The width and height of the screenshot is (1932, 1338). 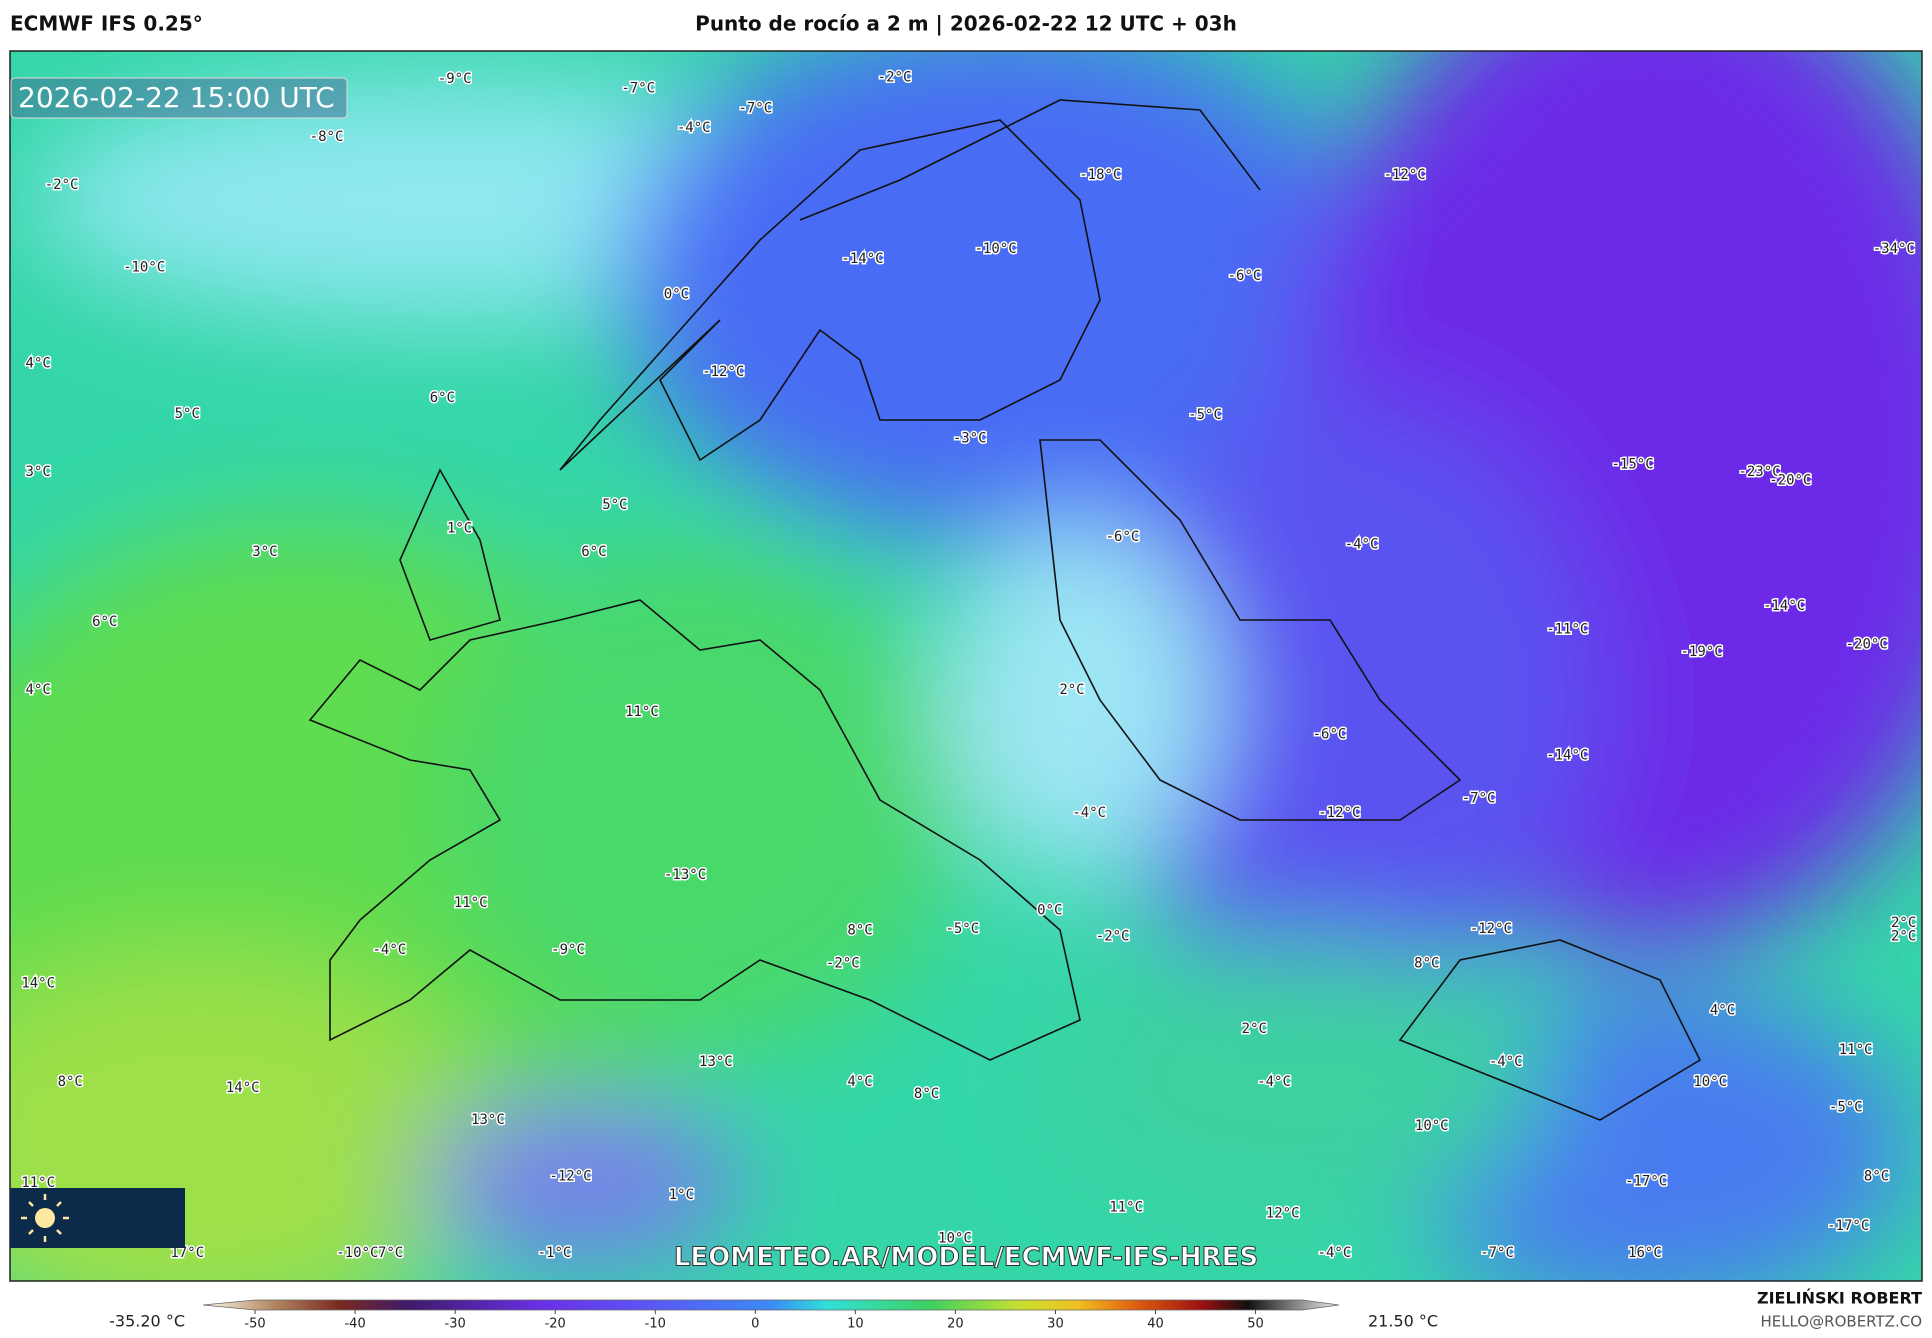 I want to click on colorbar-tick-label: 50, so click(x=1255, y=1324).